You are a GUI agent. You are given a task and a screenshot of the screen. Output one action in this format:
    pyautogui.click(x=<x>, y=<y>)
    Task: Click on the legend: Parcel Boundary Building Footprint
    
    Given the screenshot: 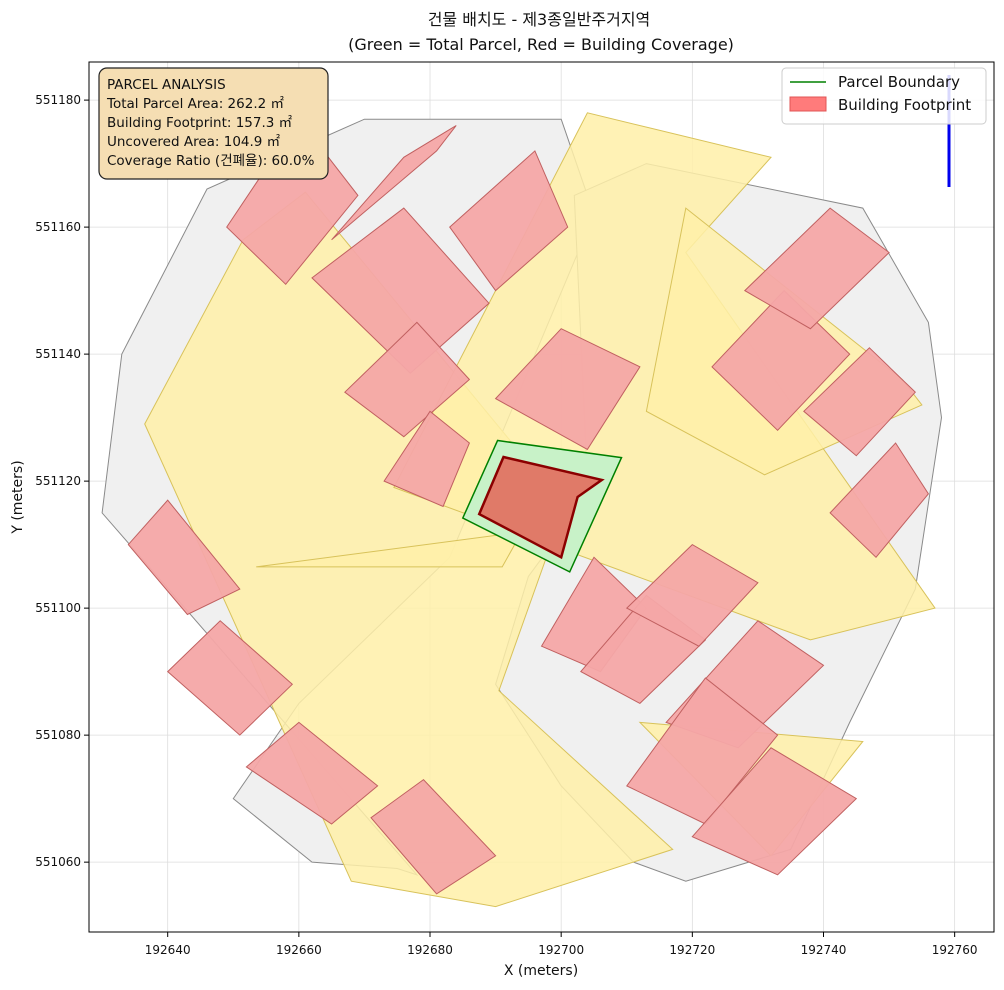 What is the action you would take?
    pyautogui.click(x=884, y=96)
    